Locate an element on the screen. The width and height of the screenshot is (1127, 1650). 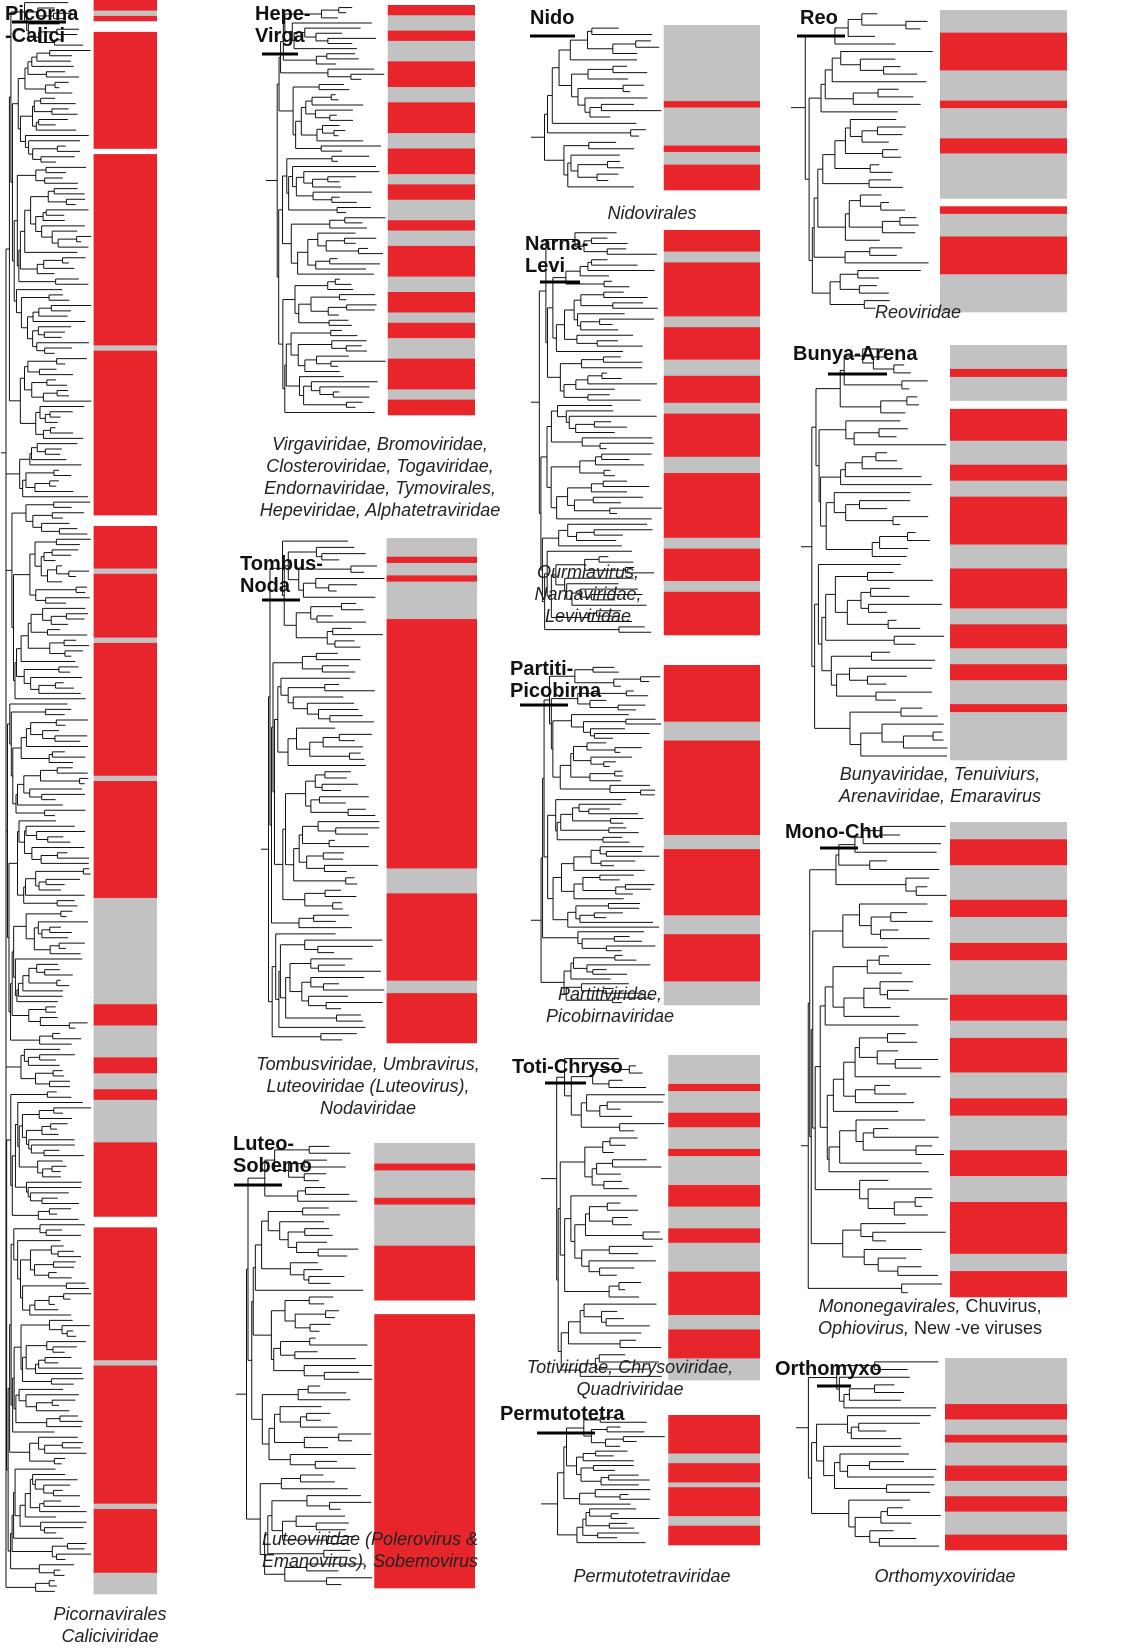
toti-caption-line: Quadriviridae is located at coordinates (629, 1389).